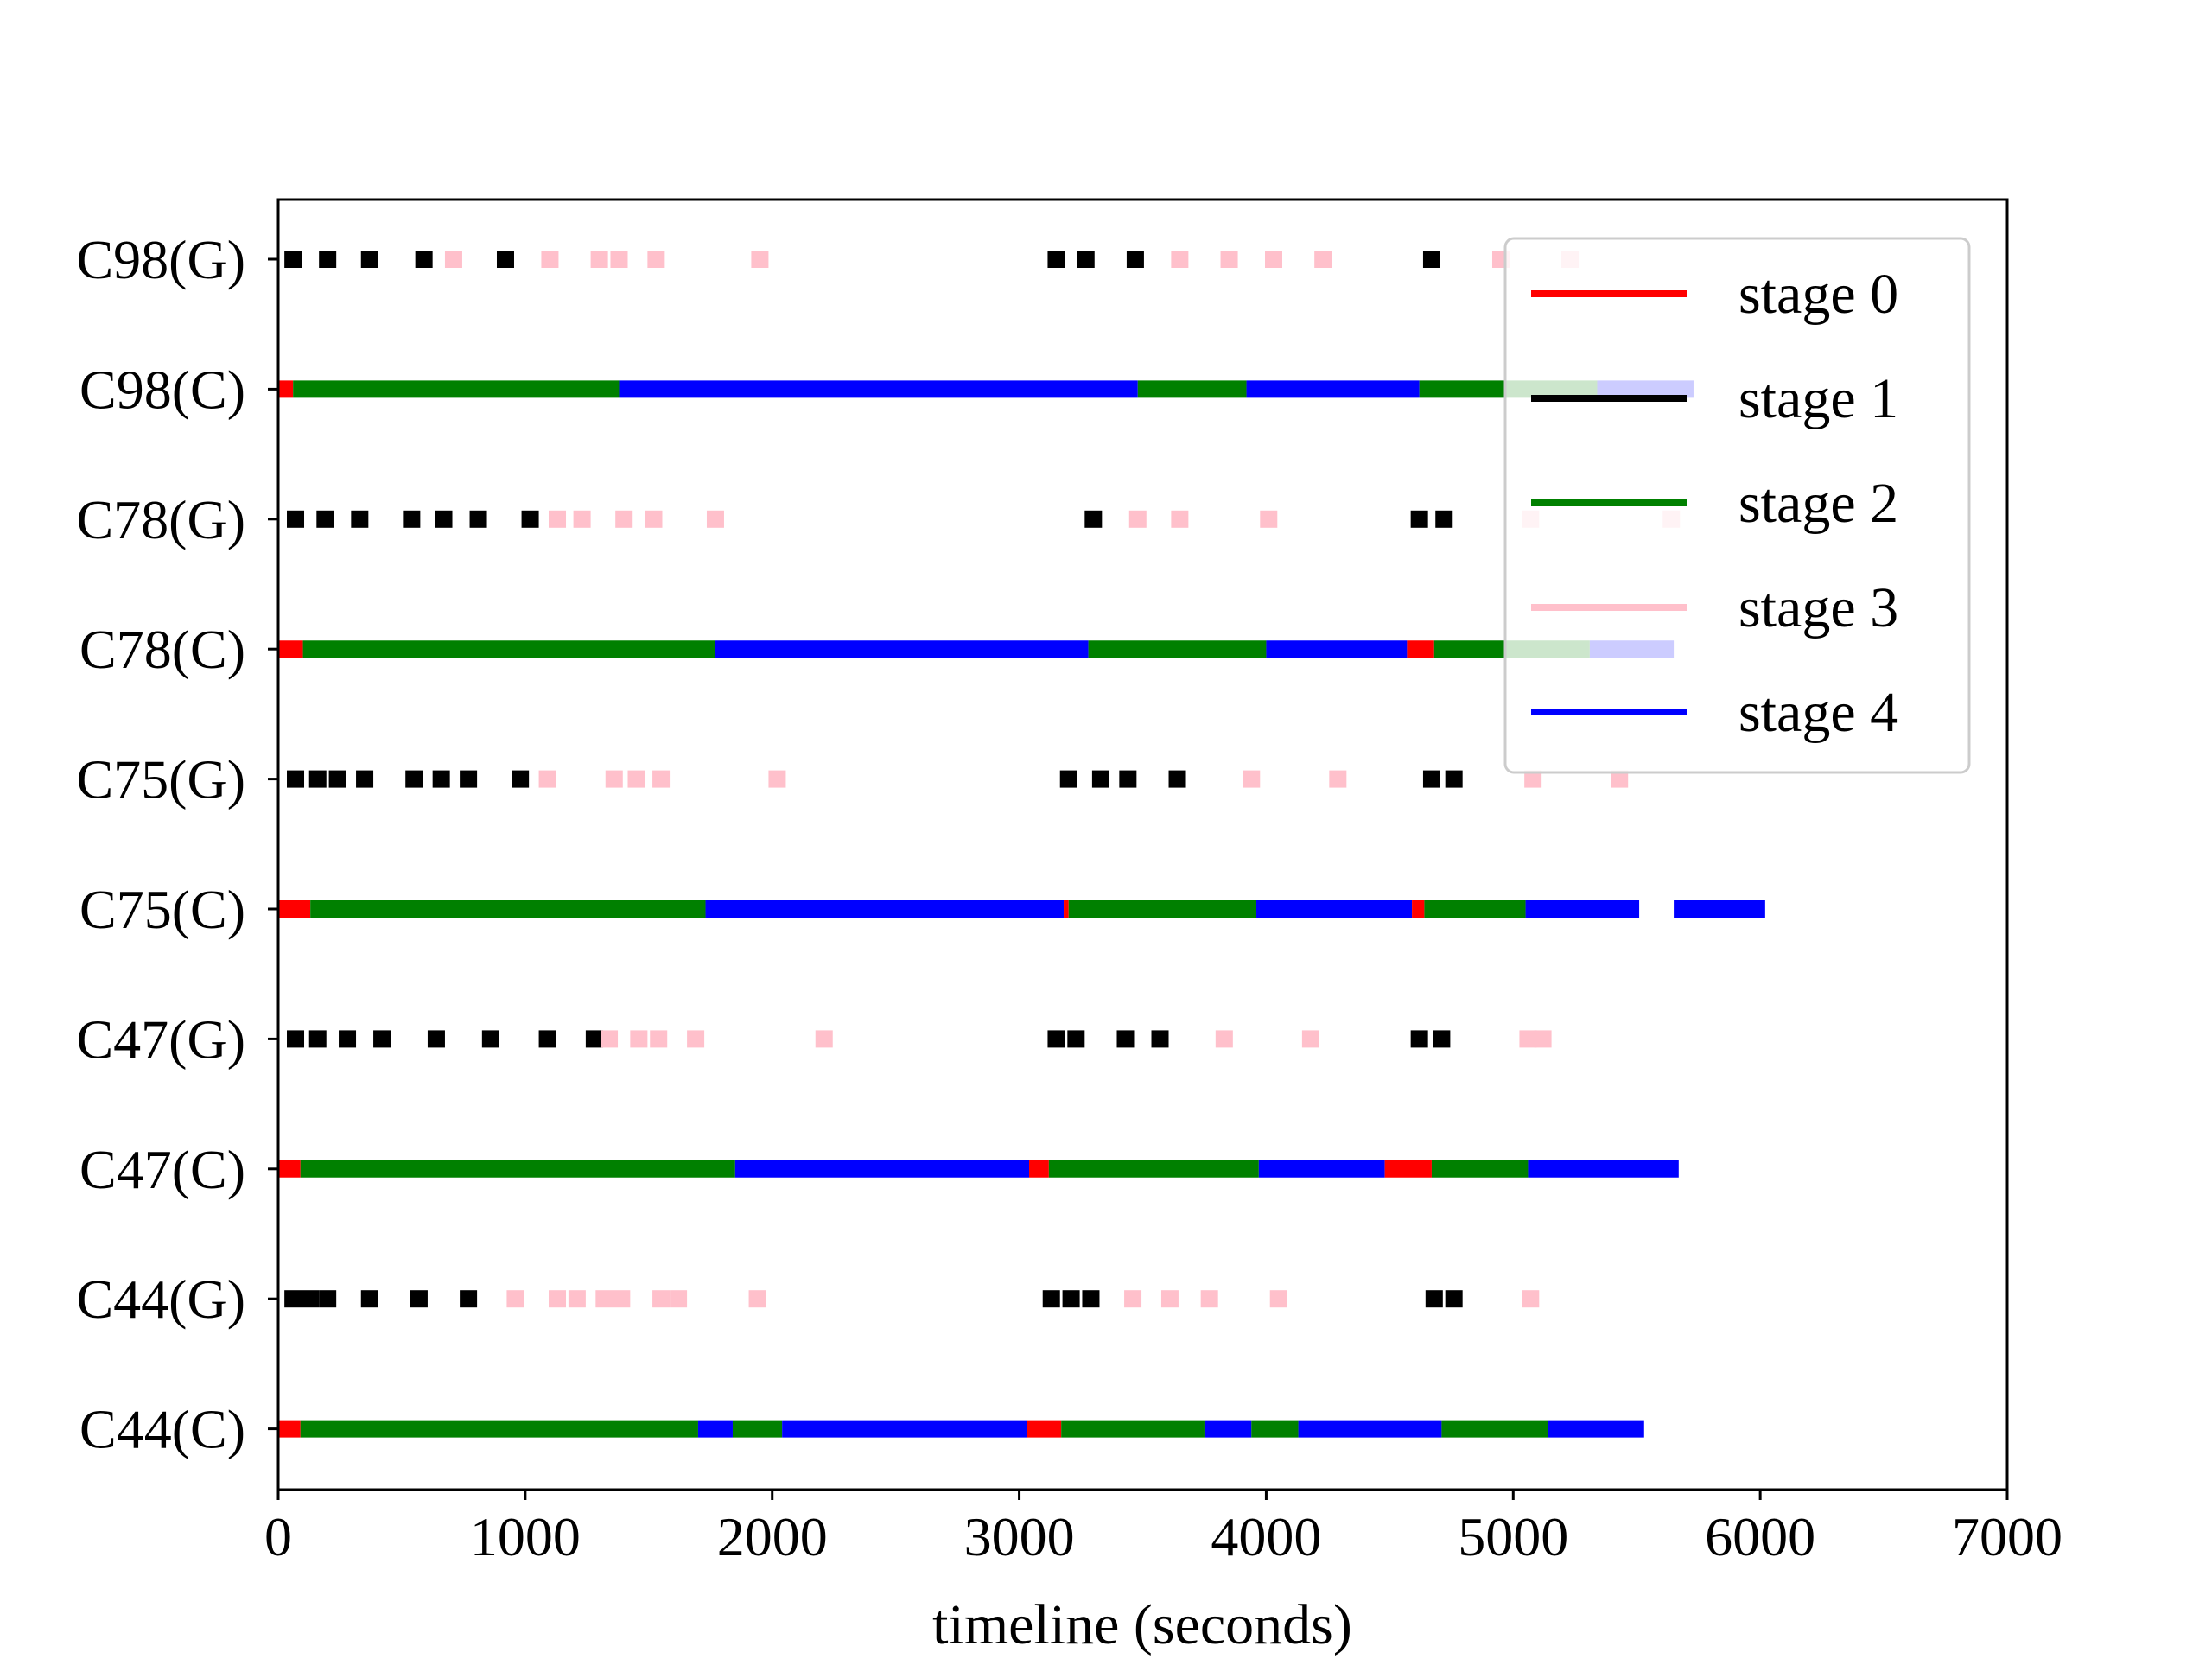 This screenshot has width=2212, height=1659. What do you see at coordinates (348, 1039) in the screenshot?
I see `event-C47(G)-2` at bounding box center [348, 1039].